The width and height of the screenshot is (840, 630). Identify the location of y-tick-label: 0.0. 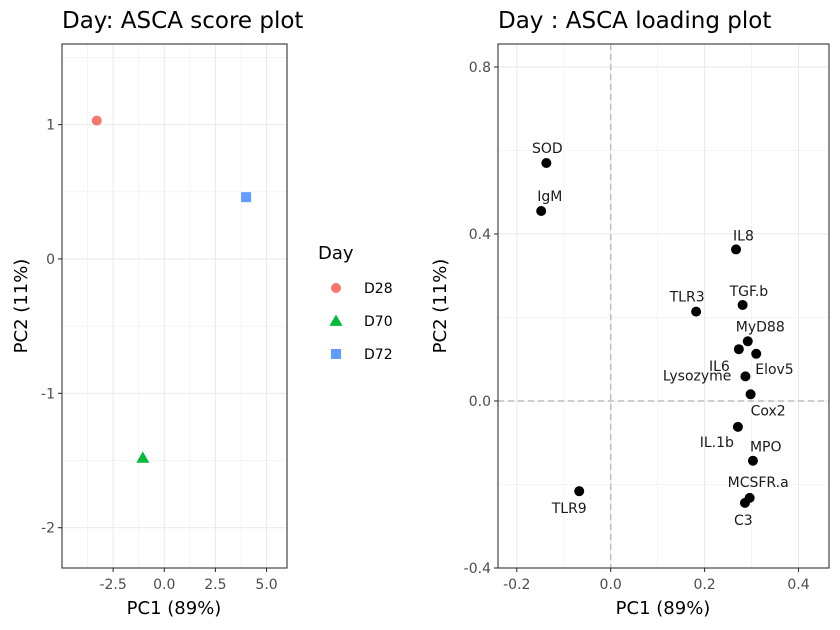
(480, 402).